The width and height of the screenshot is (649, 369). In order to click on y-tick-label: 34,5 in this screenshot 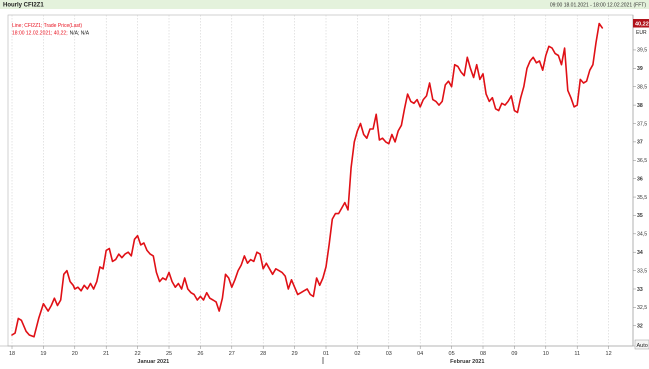, I will do `click(642, 235)`.